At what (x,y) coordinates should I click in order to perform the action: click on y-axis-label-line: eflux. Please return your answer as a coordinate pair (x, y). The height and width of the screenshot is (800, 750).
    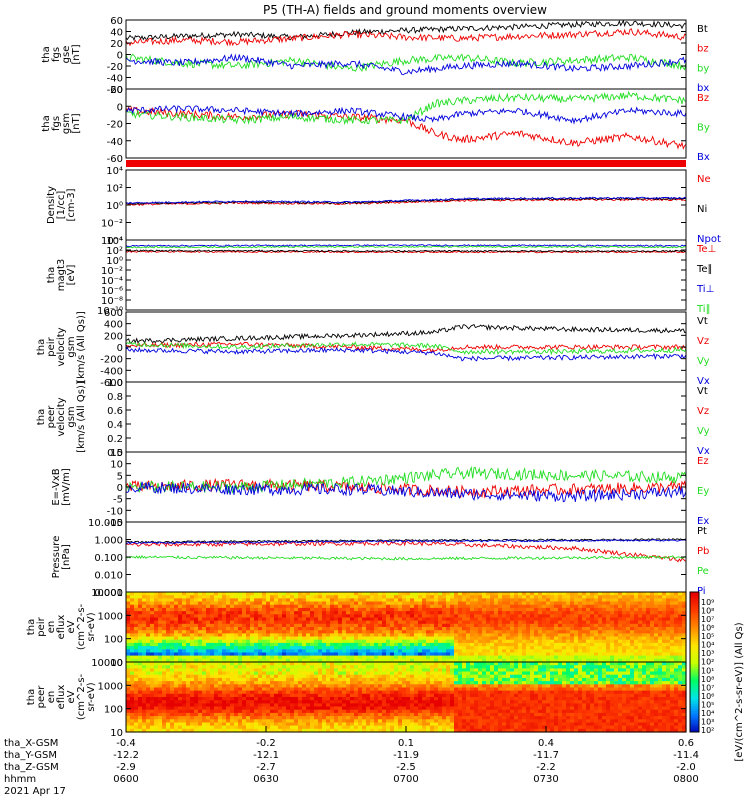
    Looking at the image, I should click on (61, 627).